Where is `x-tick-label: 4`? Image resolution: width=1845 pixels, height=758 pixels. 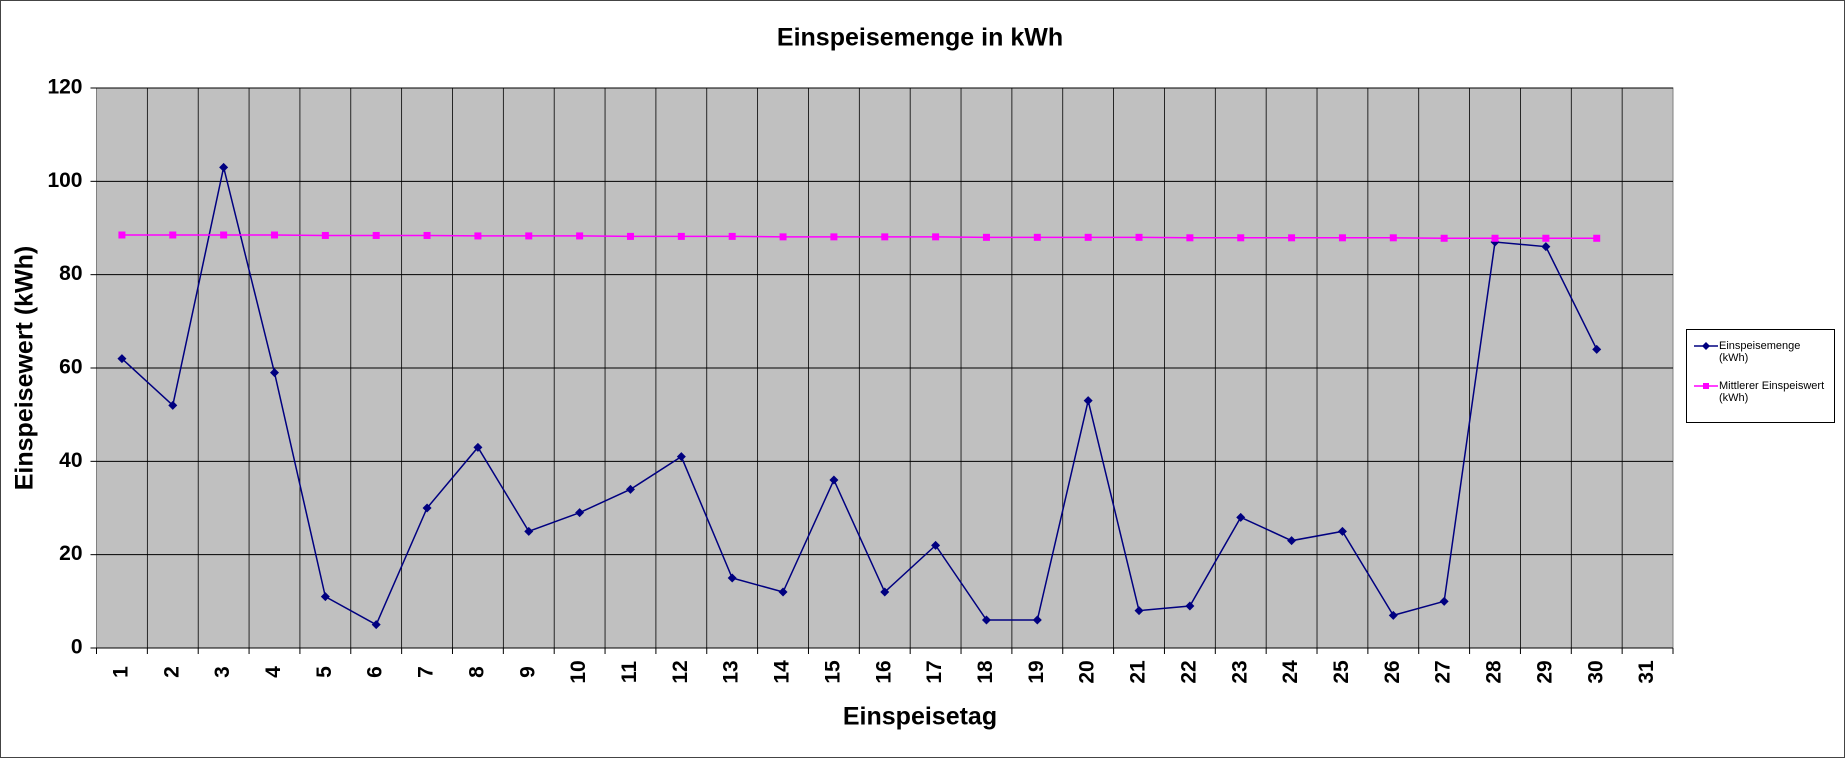
x-tick-label: 4 is located at coordinates (273, 672).